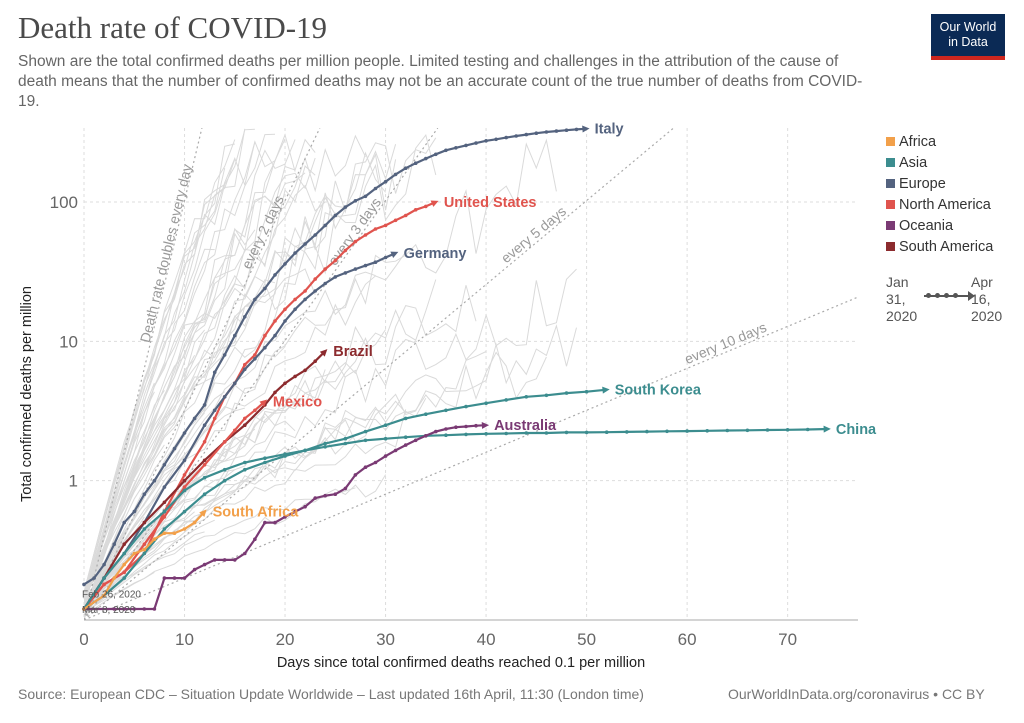 The width and height of the screenshot is (1024, 723). I want to click on source-url: OurWorldInData.org/coronavirus • CC BY, so click(856, 694).